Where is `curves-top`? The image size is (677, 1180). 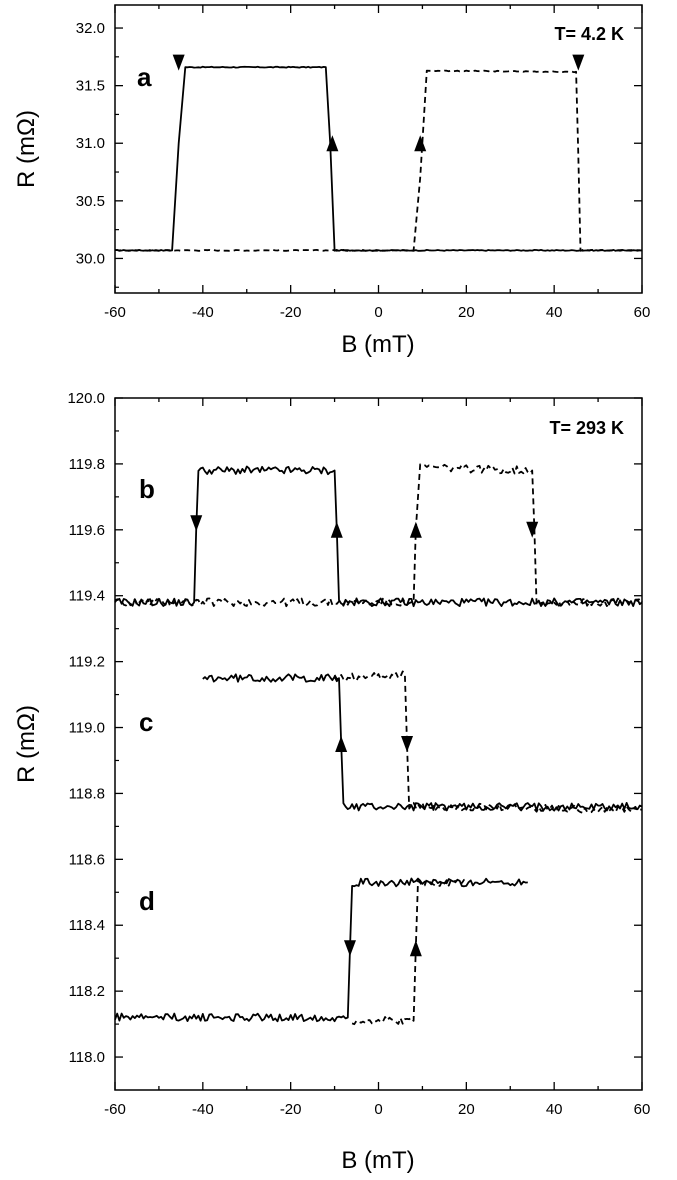
curves-top is located at coordinates (378, 158).